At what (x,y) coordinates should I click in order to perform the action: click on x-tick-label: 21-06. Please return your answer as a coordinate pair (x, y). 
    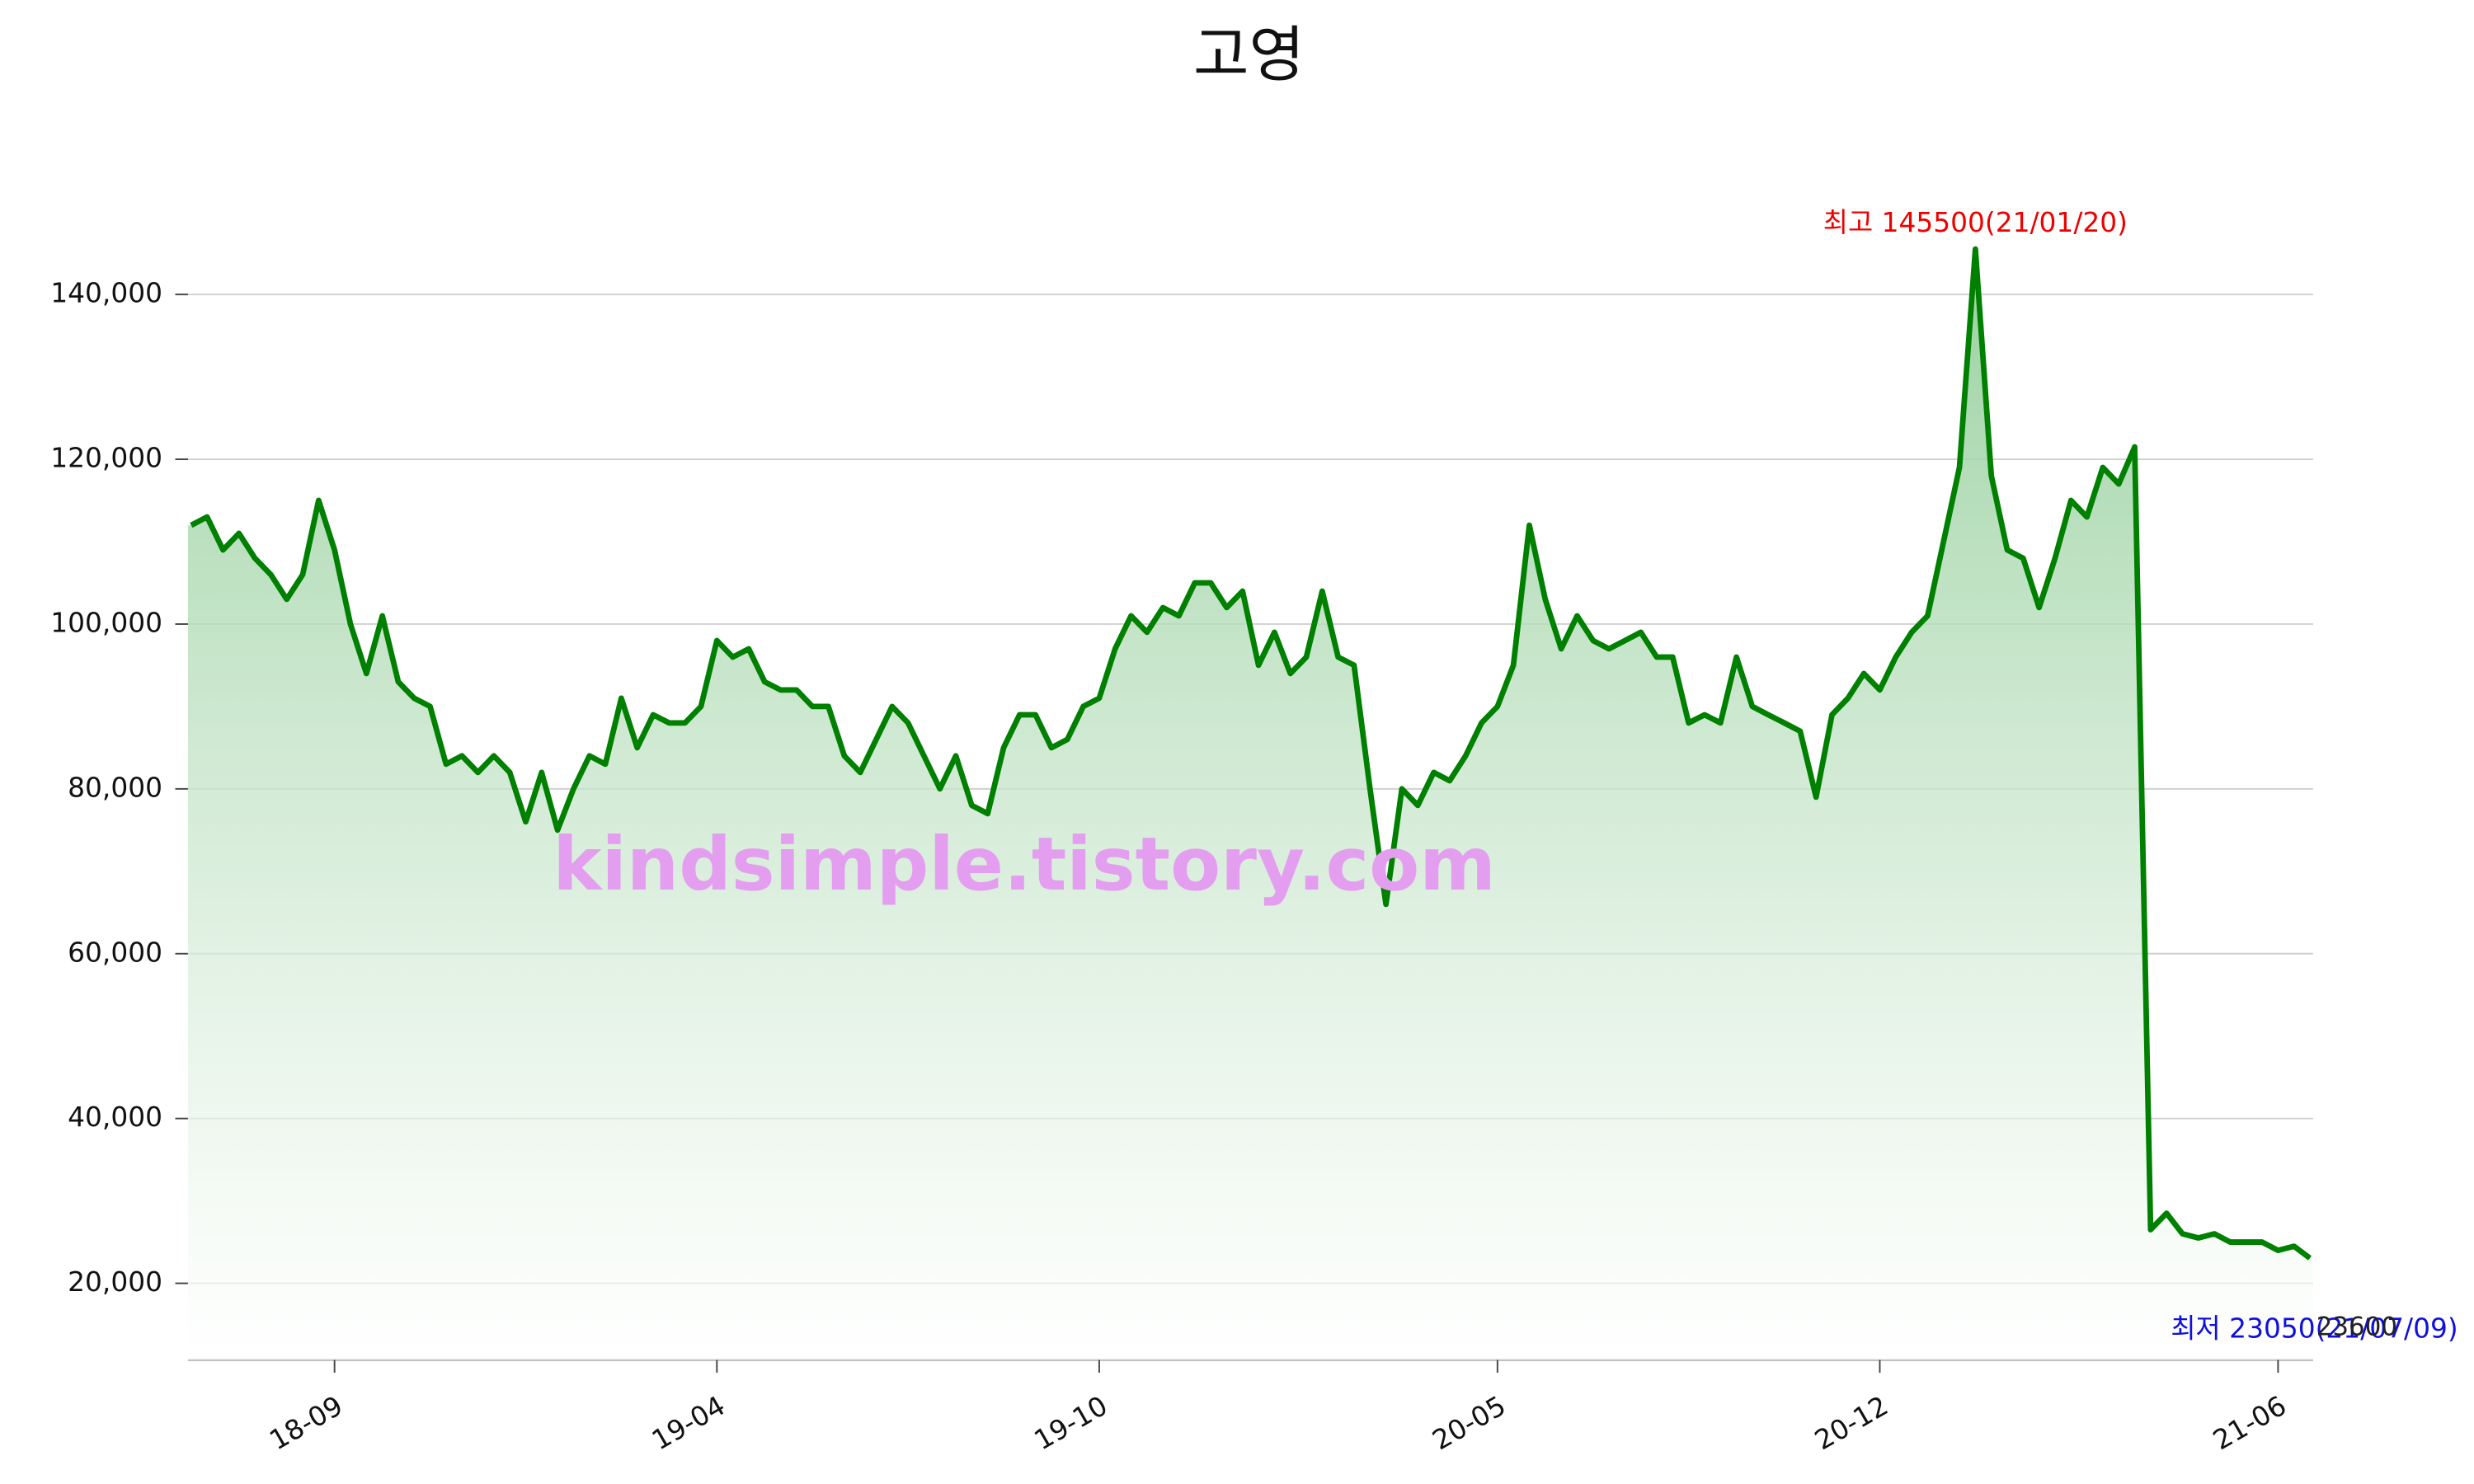
    Looking at the image, I should click on (2250, 1423).